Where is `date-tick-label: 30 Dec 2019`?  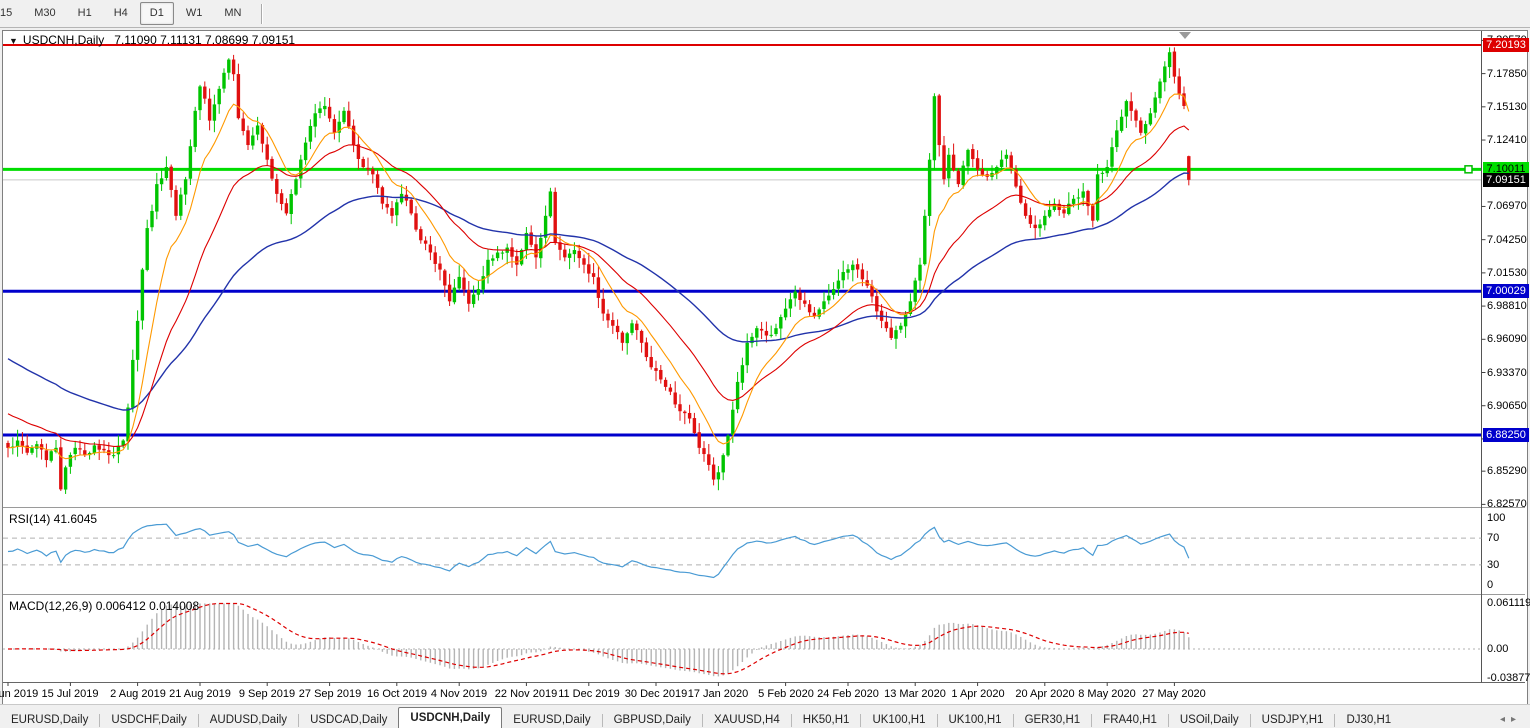
date-tick-label: 30 Dec 2019 is located at coordinates (656, 694).